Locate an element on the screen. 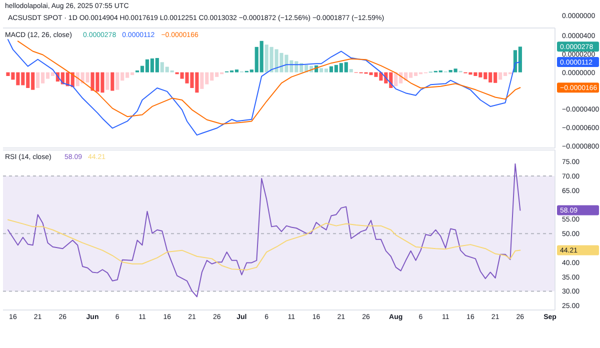 This screenshot has width=600, height=348. line-series is located at coordinates (264, 244).